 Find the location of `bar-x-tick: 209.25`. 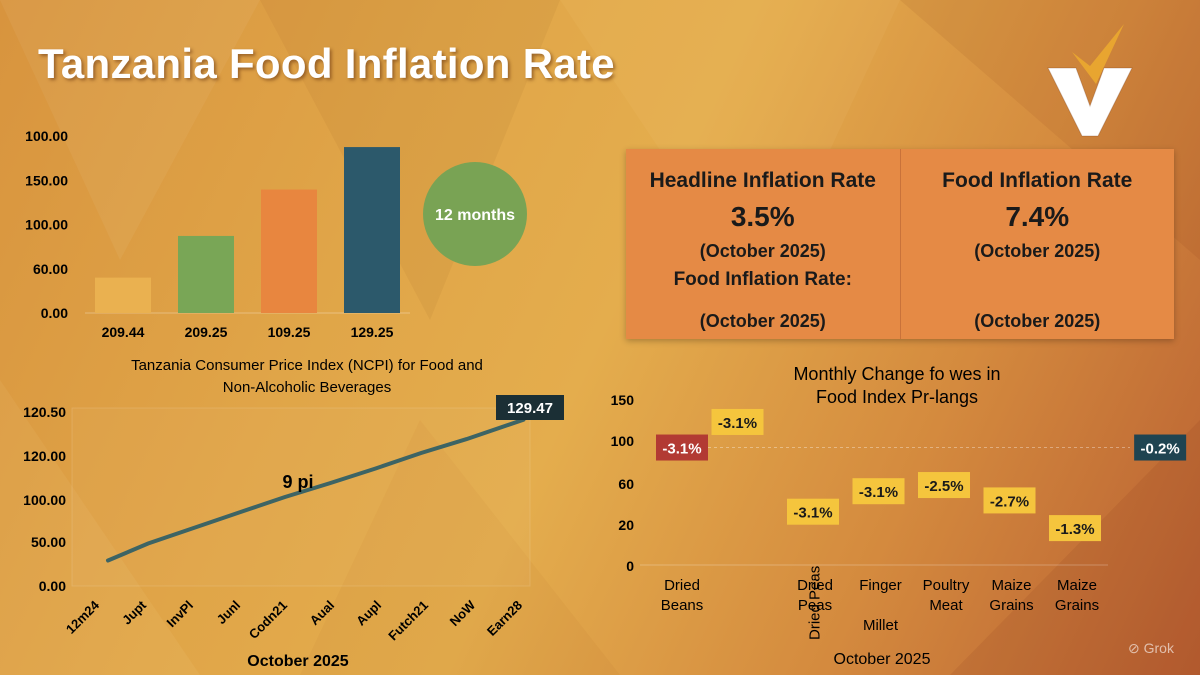

bar-x-tick: 209.25 is located at coordinates (206, 332).